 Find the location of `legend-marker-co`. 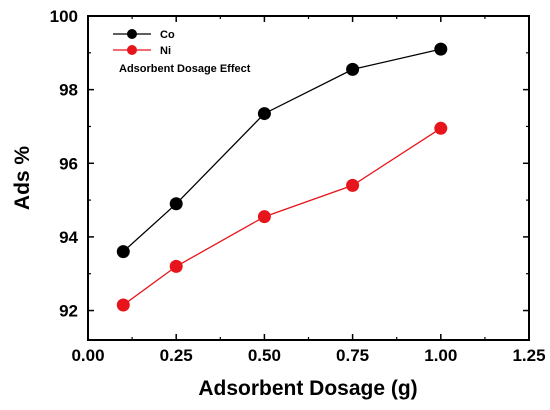

legend-marker-co is located at coordinates (132, 34).